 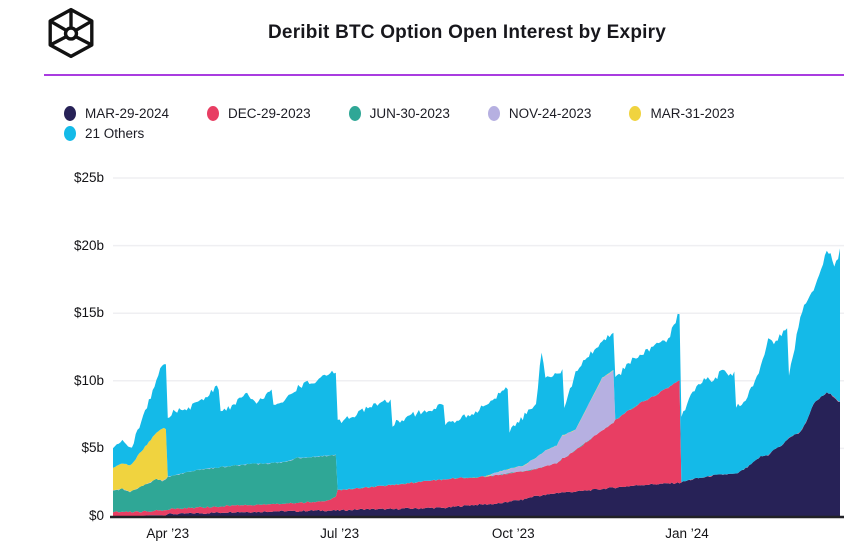 What do you see at coordinates (269, 113) in the screenshot?
I see `legend-label: DEC-29-2023` at bounding box center [269, 113].